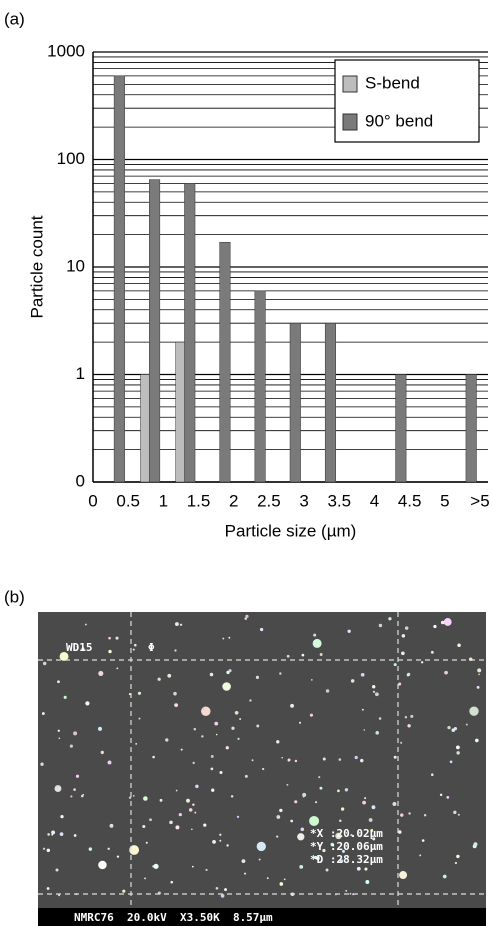  Describe the element at coordinates (199, 500) in the screenshot. I see `x-tick-label: 1.5` at that location.